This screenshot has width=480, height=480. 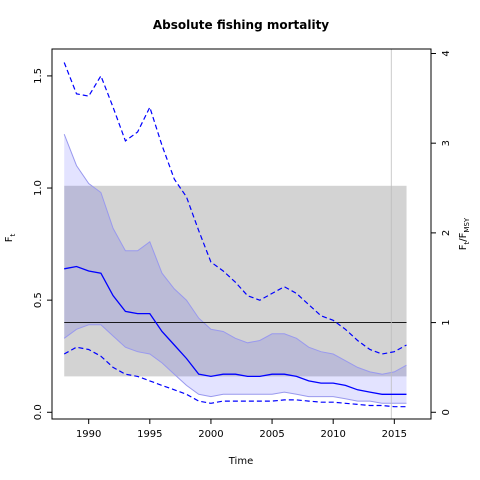 I want to click on y-axis-right-title-sep: /F, so click(x=463, y=236).